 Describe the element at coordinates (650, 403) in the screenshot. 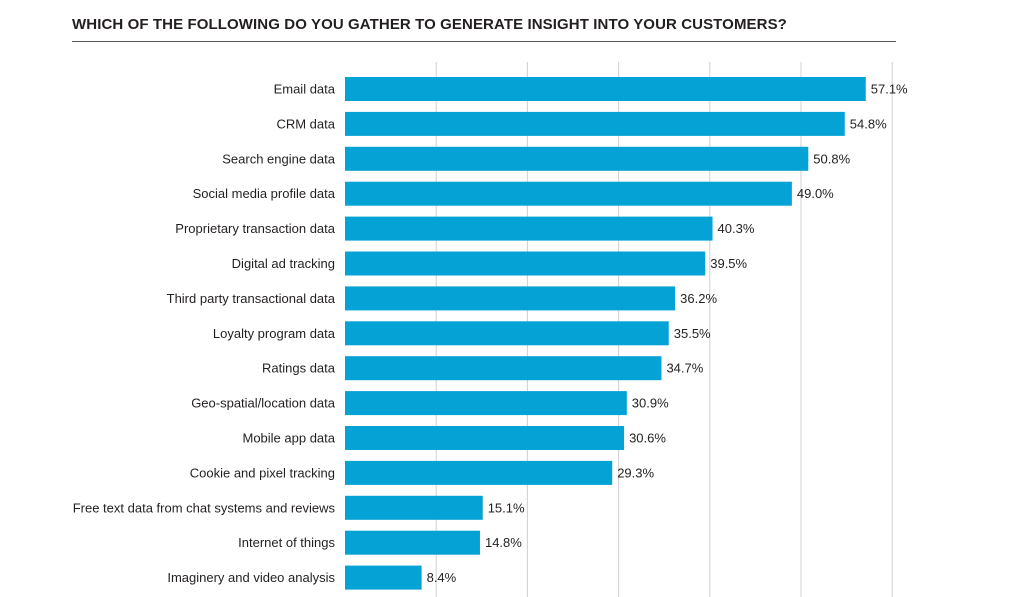

I see `value-label: 30.9%` at that location.